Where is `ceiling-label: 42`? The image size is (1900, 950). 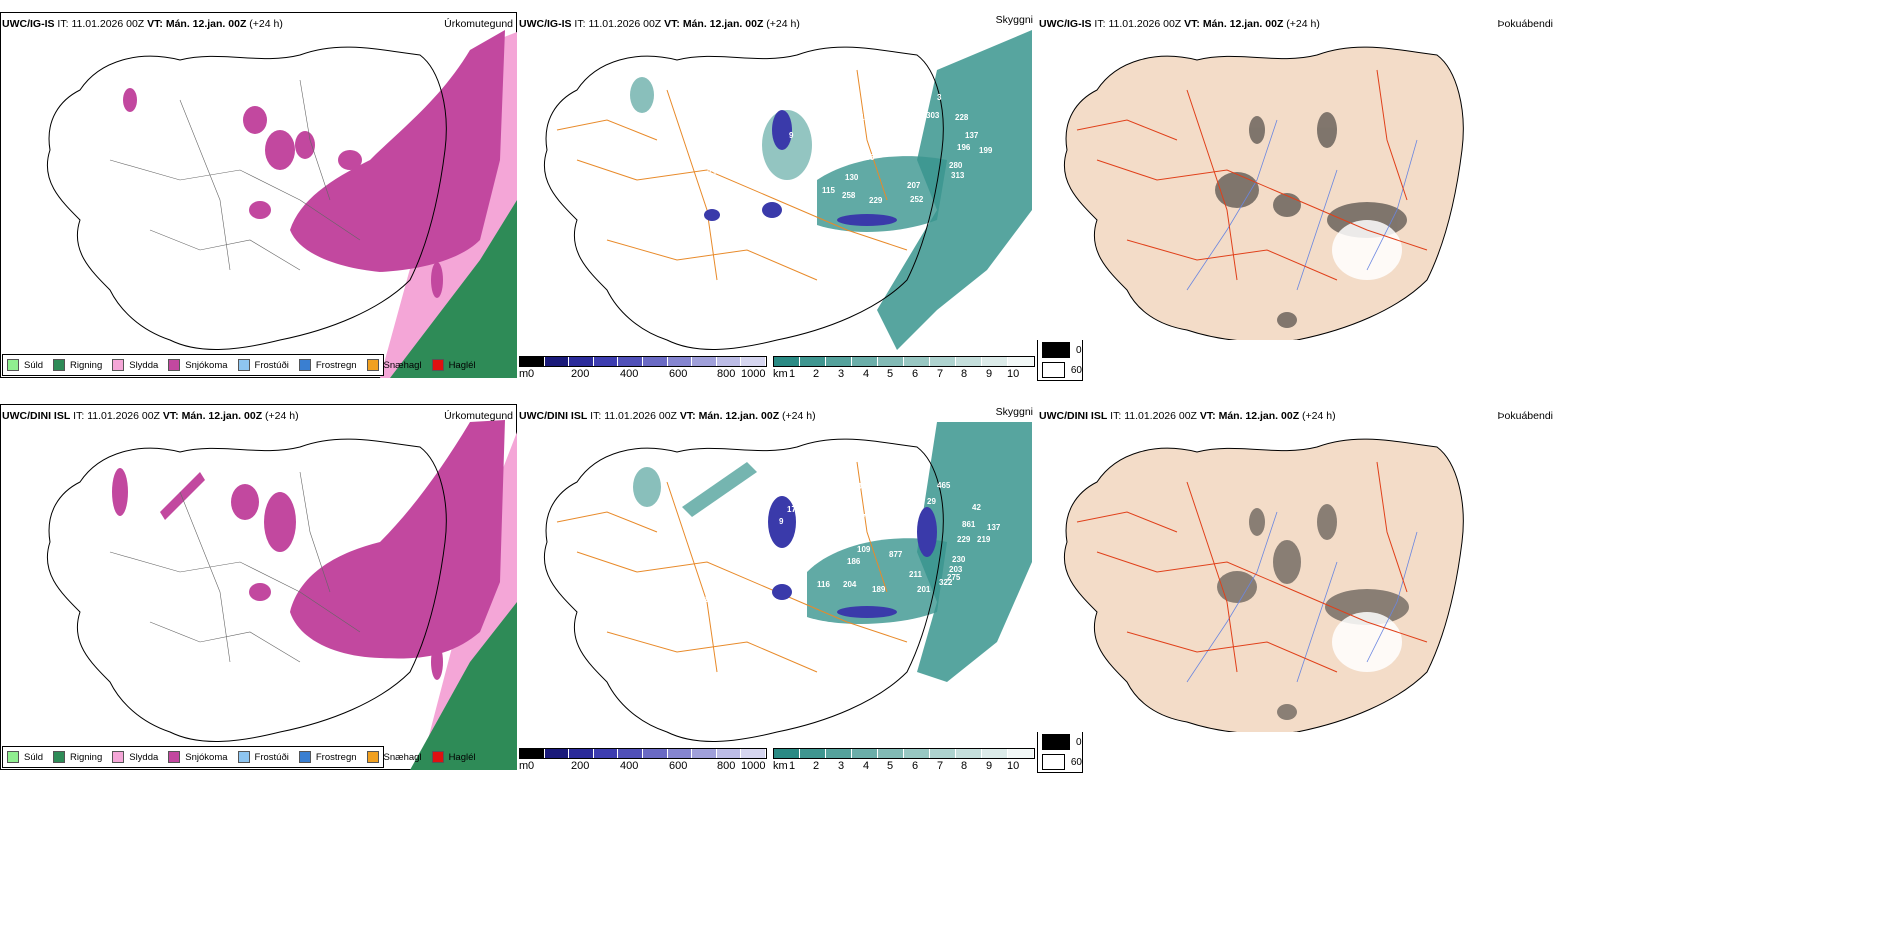
ceiling-label: 42 is located at coordinates (976, 507).